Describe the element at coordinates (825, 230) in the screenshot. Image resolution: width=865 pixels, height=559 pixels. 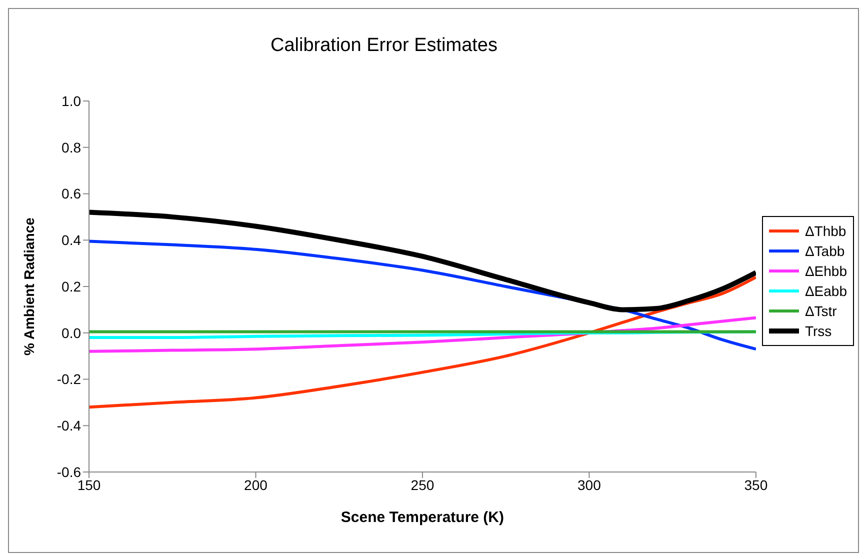
I see `legend-label: ΔThbb` at that location.